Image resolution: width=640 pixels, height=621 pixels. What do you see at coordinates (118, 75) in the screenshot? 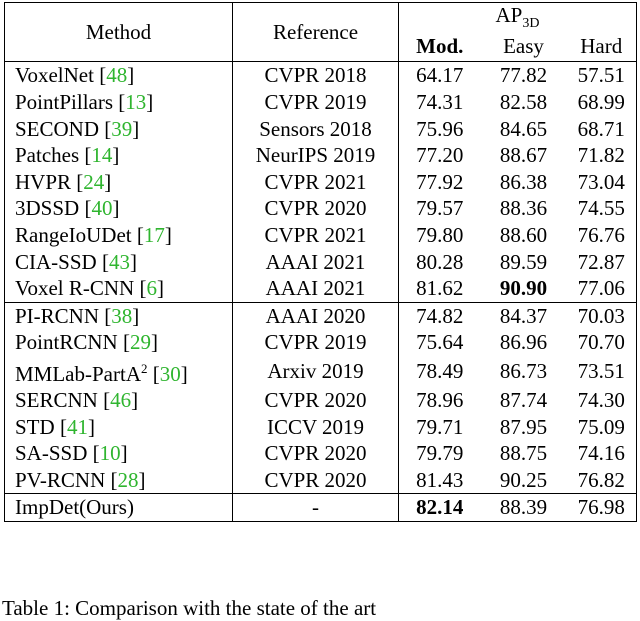
I see `method-cell: VoxelNet 48` at bounding box center [118, 75].